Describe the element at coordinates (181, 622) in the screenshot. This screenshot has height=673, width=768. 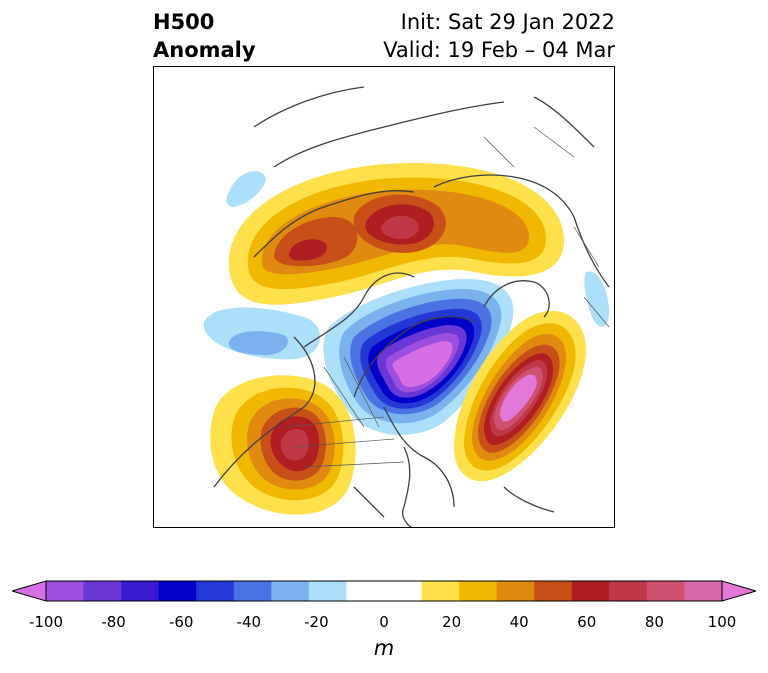
I see `colorbar-tick-label: -60` at that location.